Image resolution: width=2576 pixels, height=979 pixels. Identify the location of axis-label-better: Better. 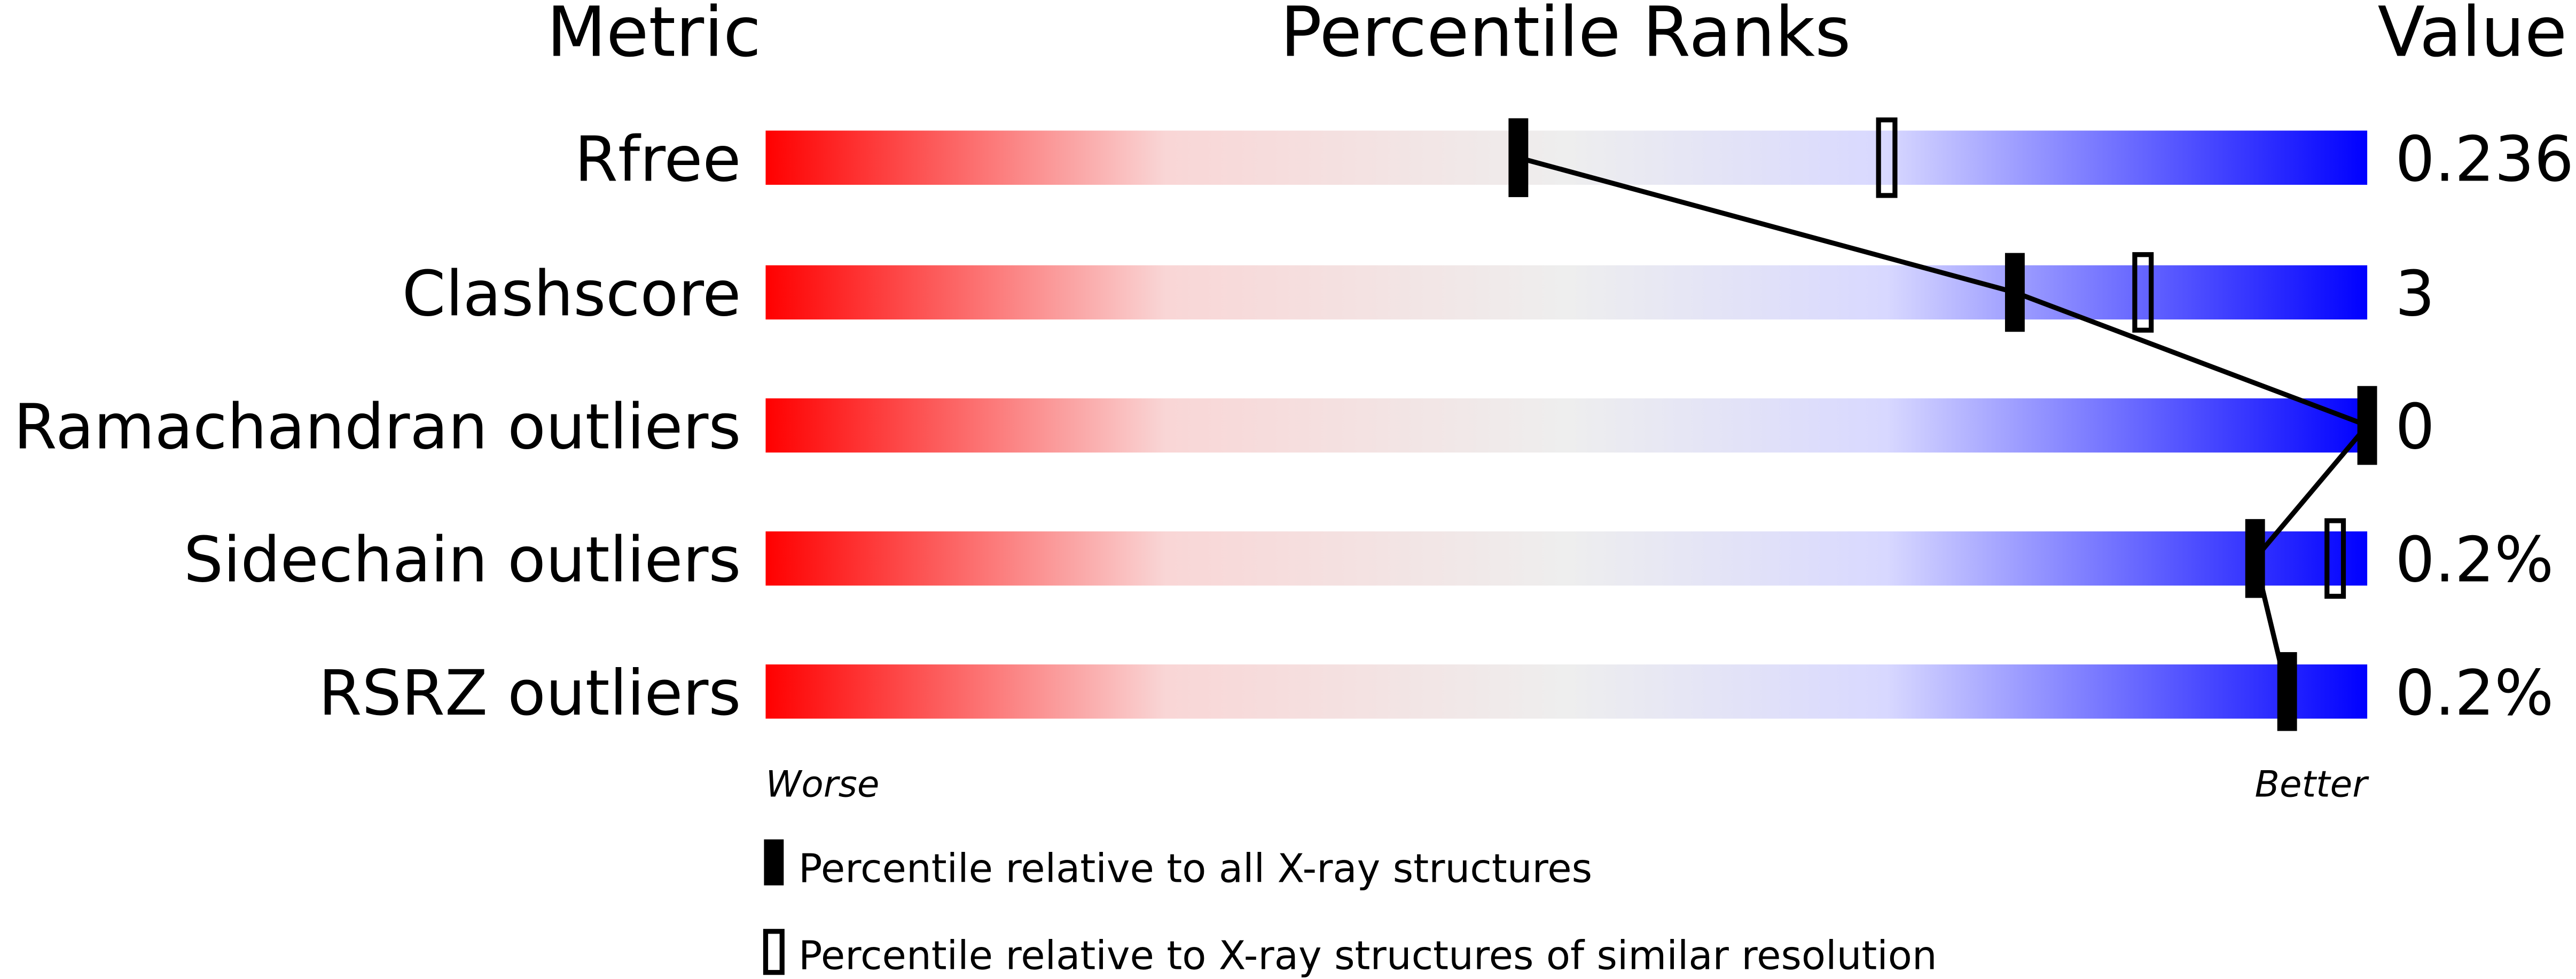
(2312, 784).